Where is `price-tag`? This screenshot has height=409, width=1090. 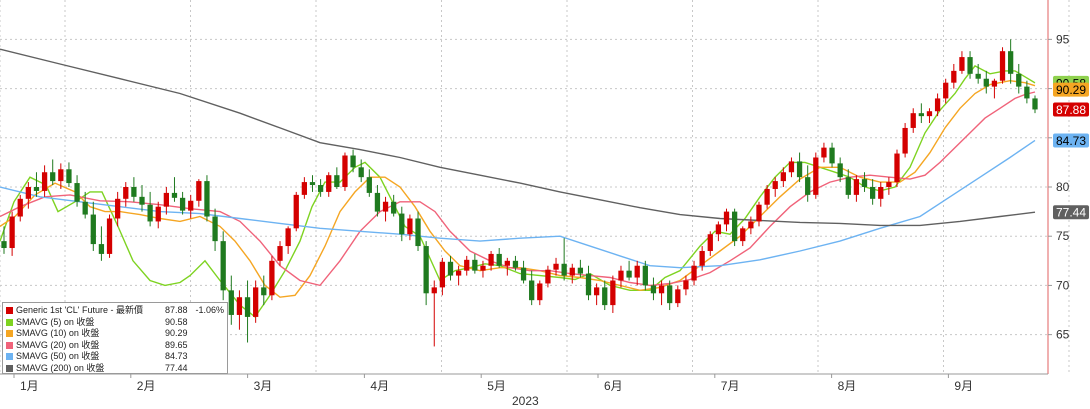 price-tag is located at coordinates (1071, 89).